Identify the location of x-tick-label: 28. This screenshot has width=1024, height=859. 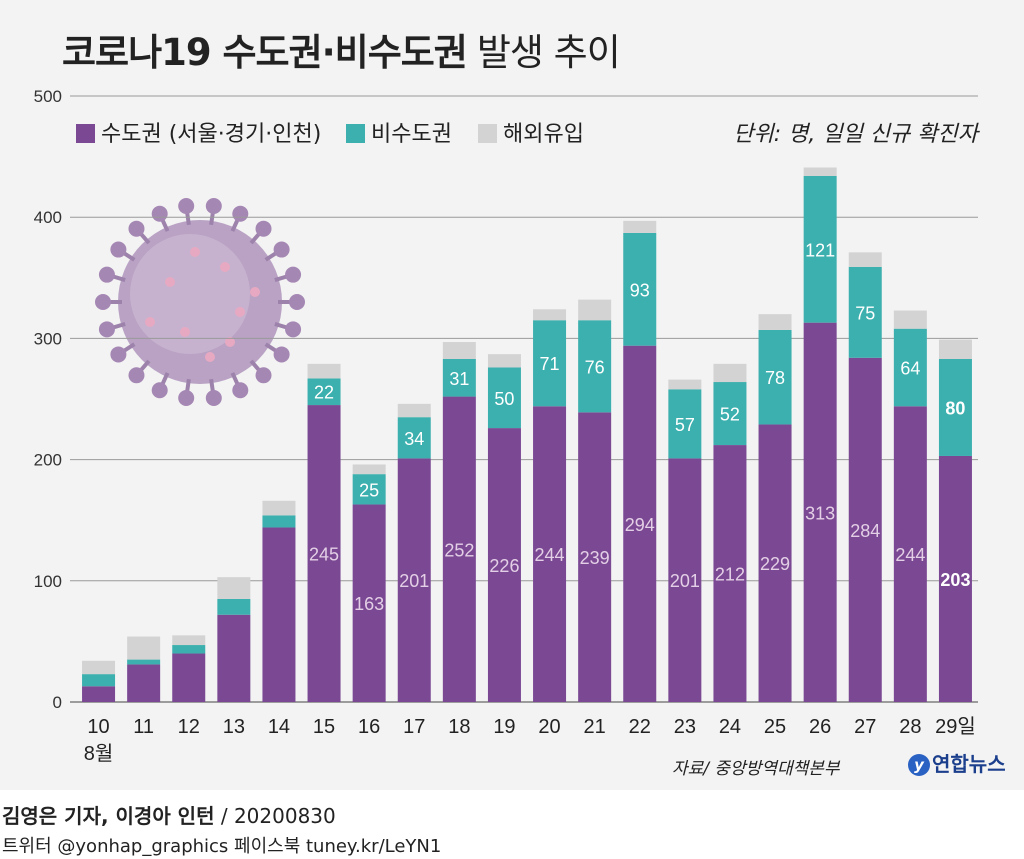
(910, 727).